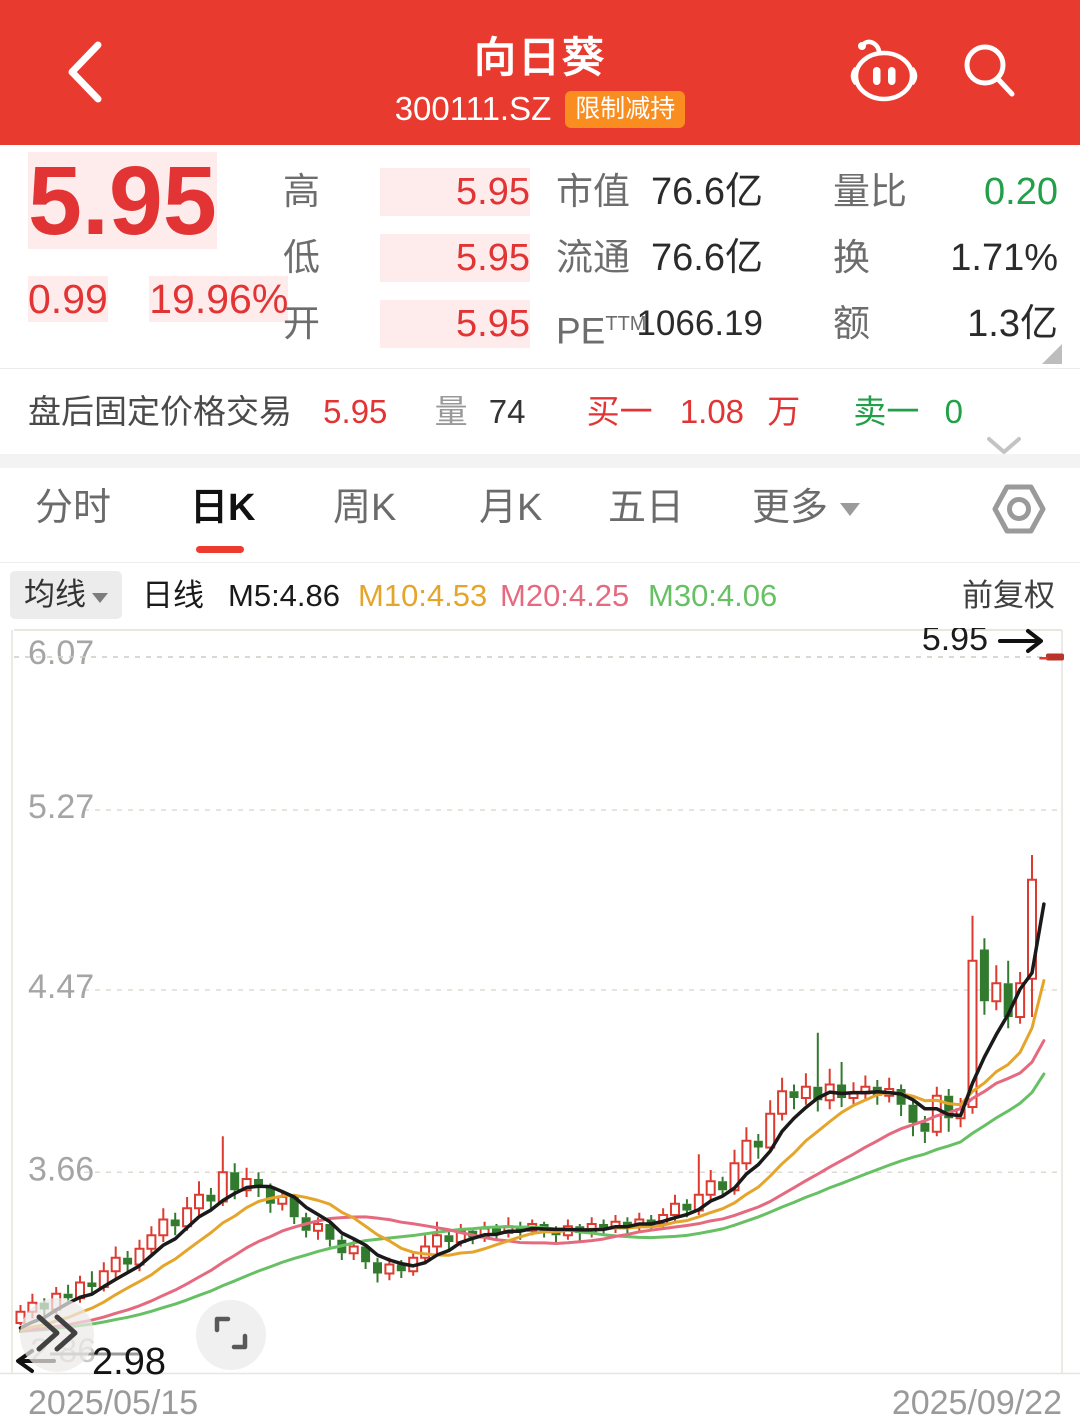 The width and height of the screenshot is (1080, 1422). Describe the element at coordinates (1012, 324) in the screenshot. I see `stat-value-amount: 1.3亿` at that location.